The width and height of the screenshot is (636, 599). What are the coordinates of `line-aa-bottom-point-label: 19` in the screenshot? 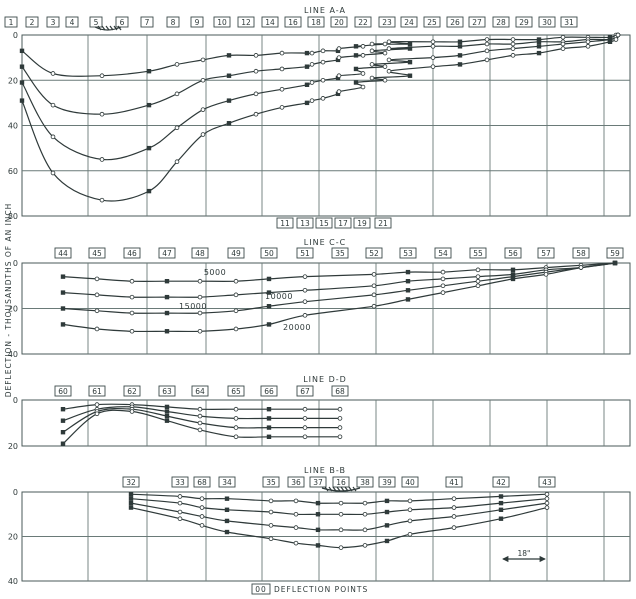 It's located at (362, 223).